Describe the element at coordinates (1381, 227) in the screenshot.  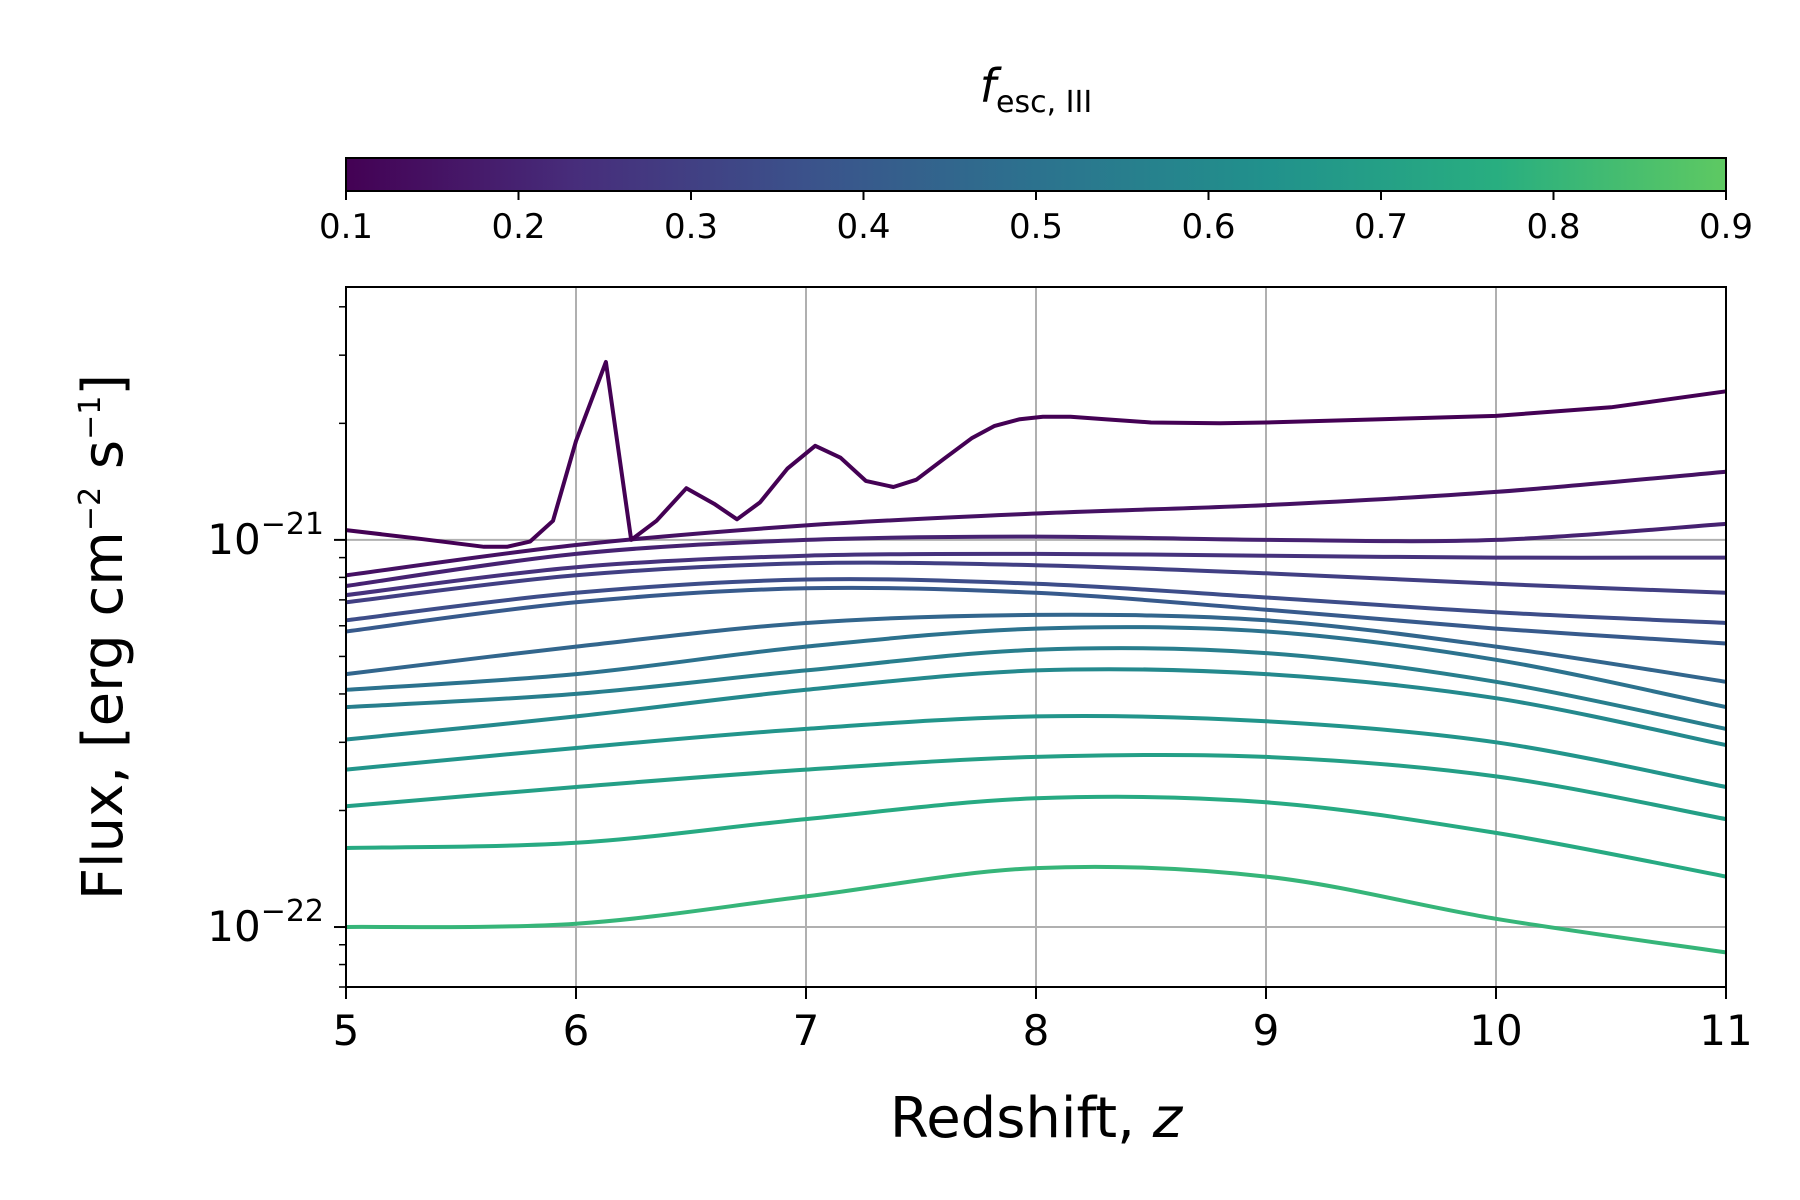
I see `colorbar-tick-label: 0.7` at that location.